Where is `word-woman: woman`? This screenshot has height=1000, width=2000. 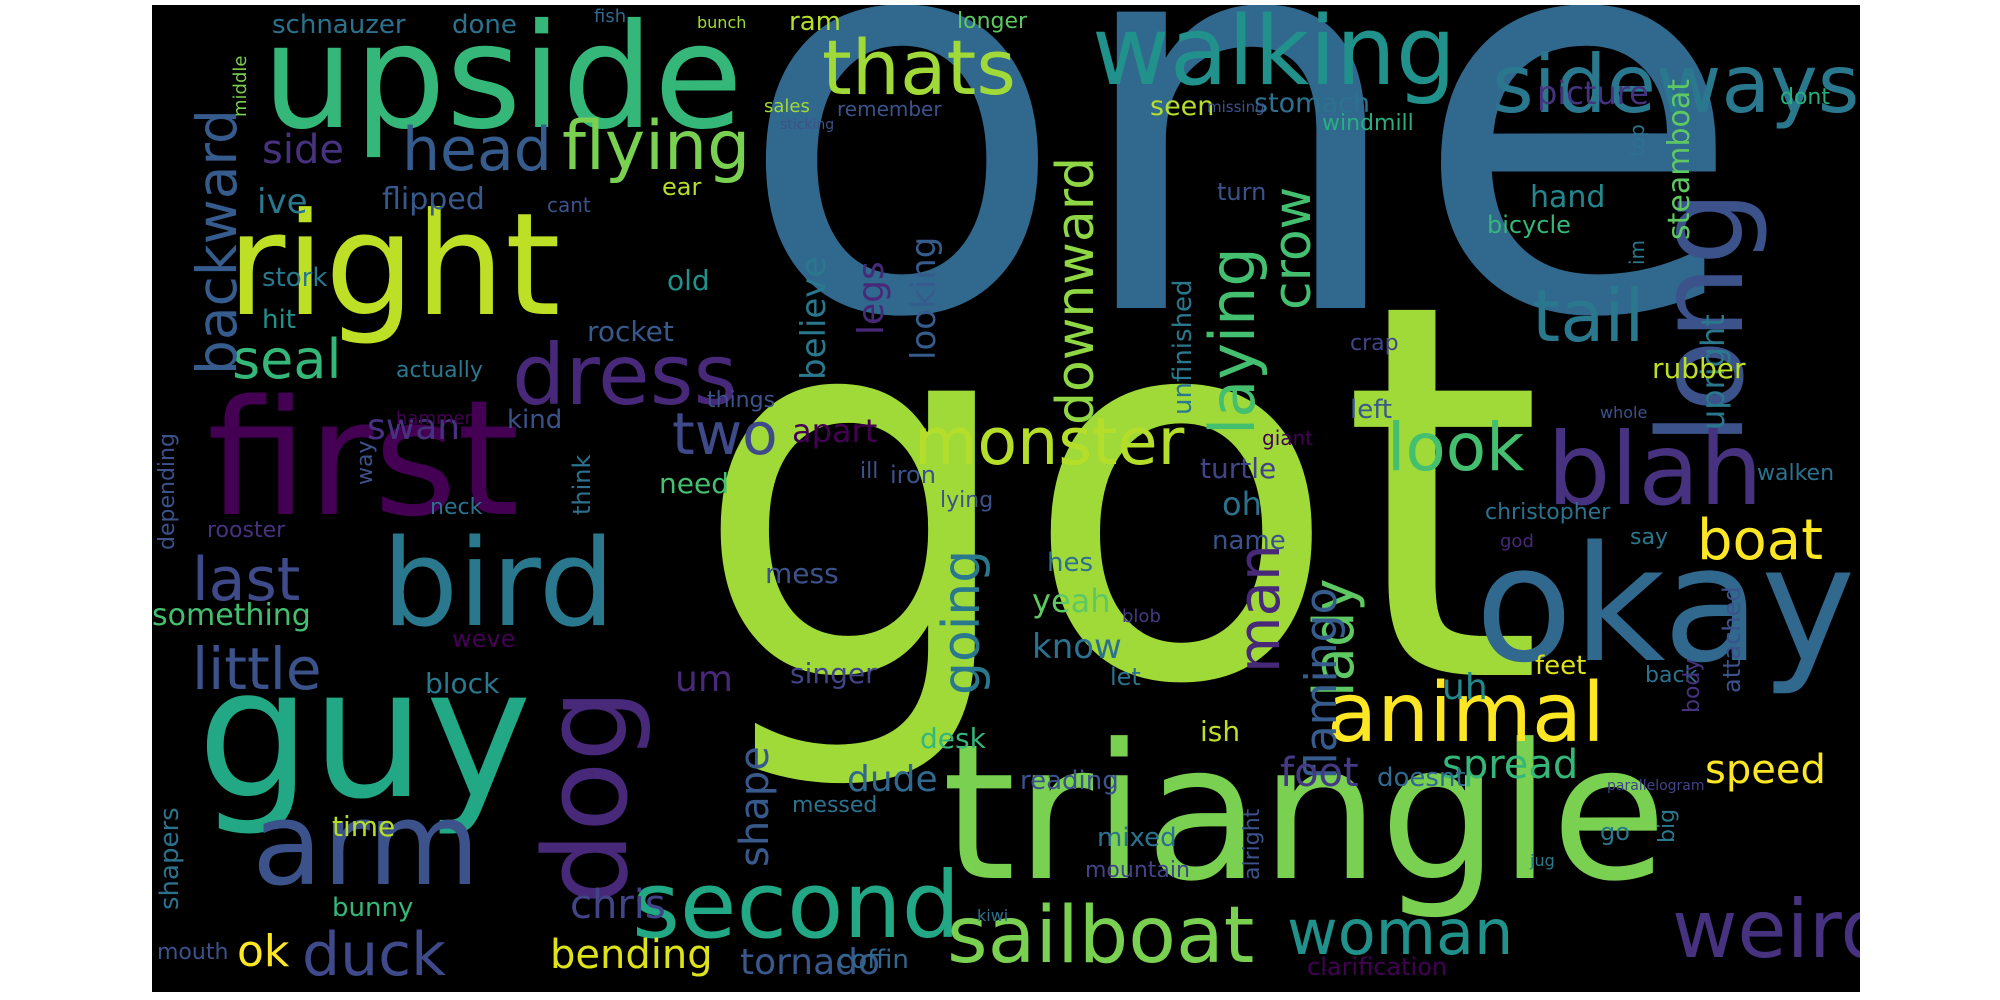
word-woman: woman is located at coordinates (1400, 932).